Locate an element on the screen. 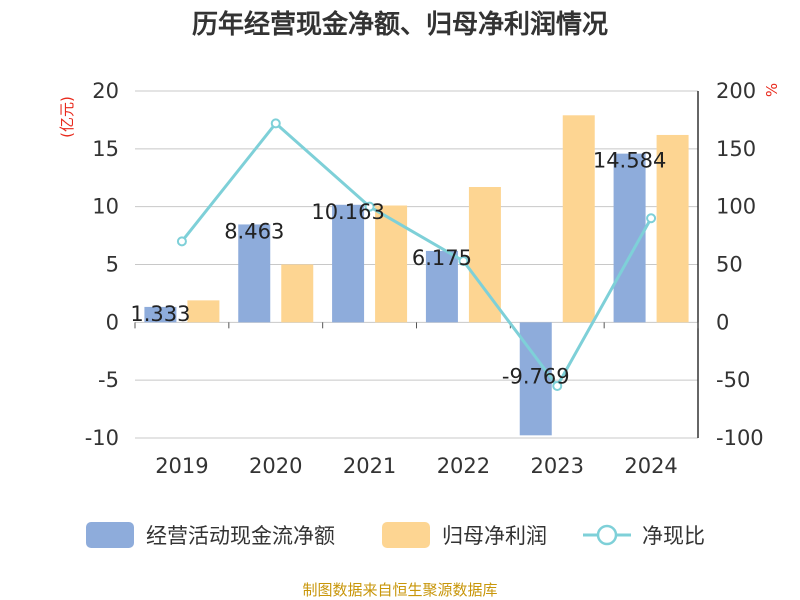 The height and width of the screenshot is (600, 800). x-category-label: 2020 is located at coordinates (275, 466).